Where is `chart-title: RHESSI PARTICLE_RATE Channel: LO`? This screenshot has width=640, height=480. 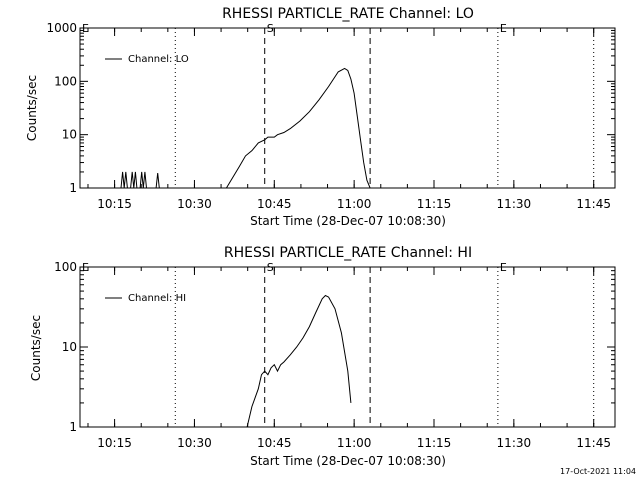
chart-title: RHESSI PARTICLE_RATE Channel: LO is located at coordinates (348, 14).